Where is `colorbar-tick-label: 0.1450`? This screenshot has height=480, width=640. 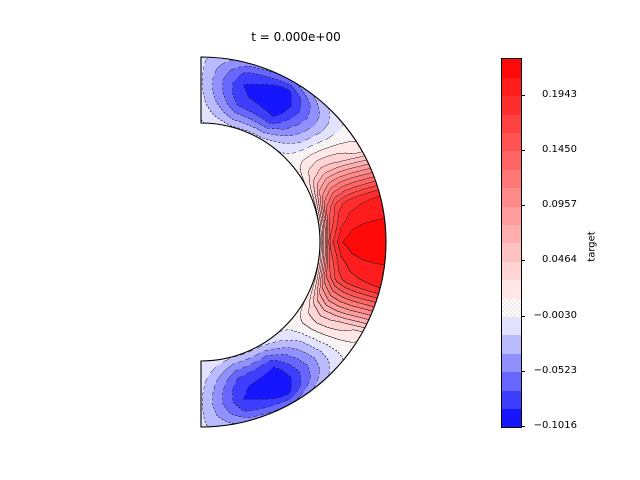 colorbar-tick-label: 0.1450 is located at coordinates (559, 149).